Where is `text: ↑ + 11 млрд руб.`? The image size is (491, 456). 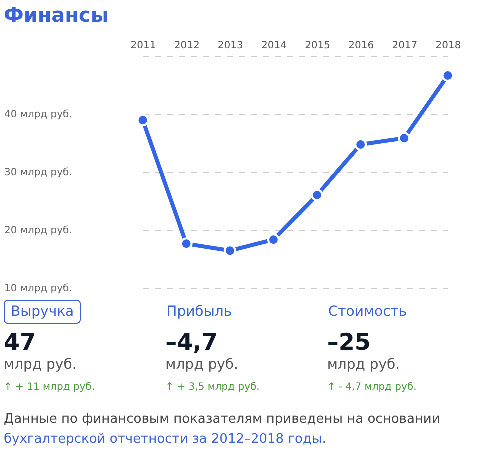 text: ↑ + 11 млрд руб. is located at coordinates (50, 387).